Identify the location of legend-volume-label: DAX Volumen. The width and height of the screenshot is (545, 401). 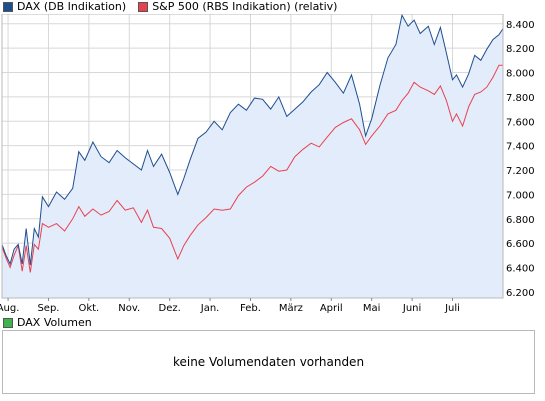
(54, 322).